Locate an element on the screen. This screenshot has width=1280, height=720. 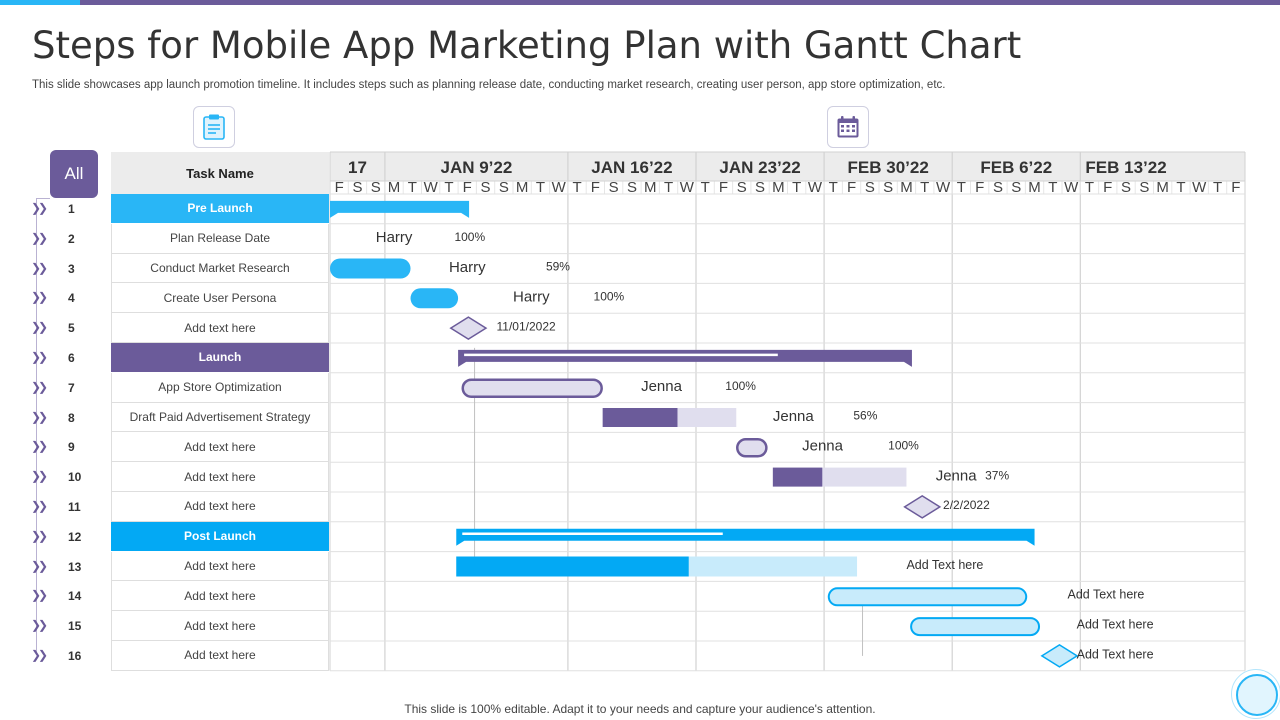
decor-circle-outer is located at coordinates (1255, 694).